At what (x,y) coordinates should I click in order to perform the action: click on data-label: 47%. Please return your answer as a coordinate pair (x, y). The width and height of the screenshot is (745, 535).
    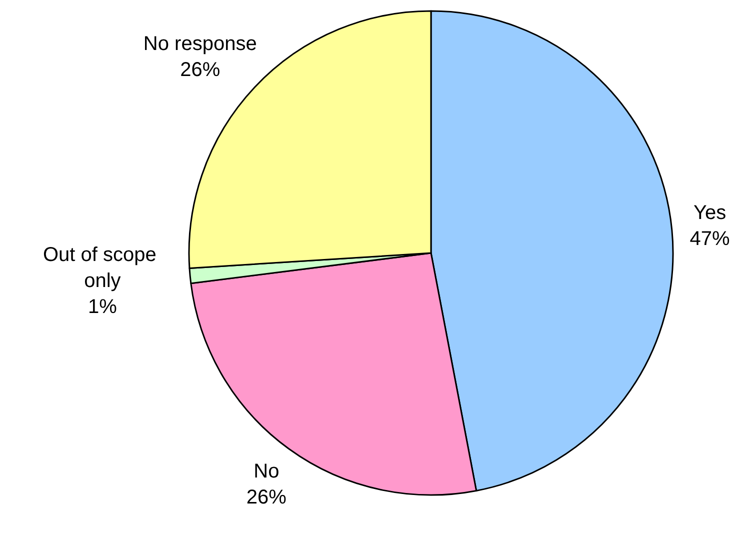
    Looking at the image, I should click on (710, 239).